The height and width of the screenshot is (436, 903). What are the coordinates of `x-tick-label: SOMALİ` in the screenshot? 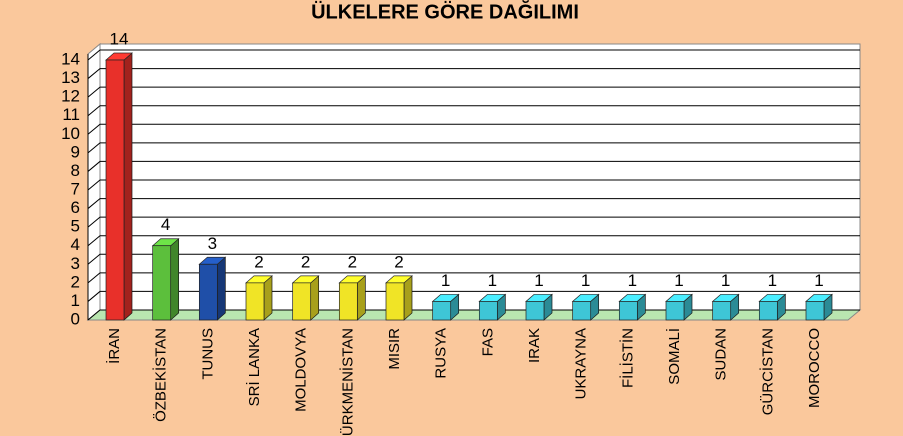 It's located at (674, 356).